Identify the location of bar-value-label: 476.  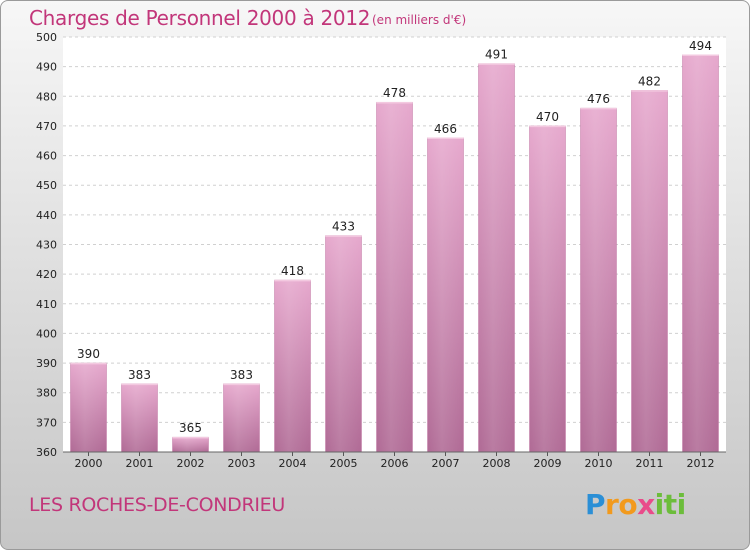
(598, 99).